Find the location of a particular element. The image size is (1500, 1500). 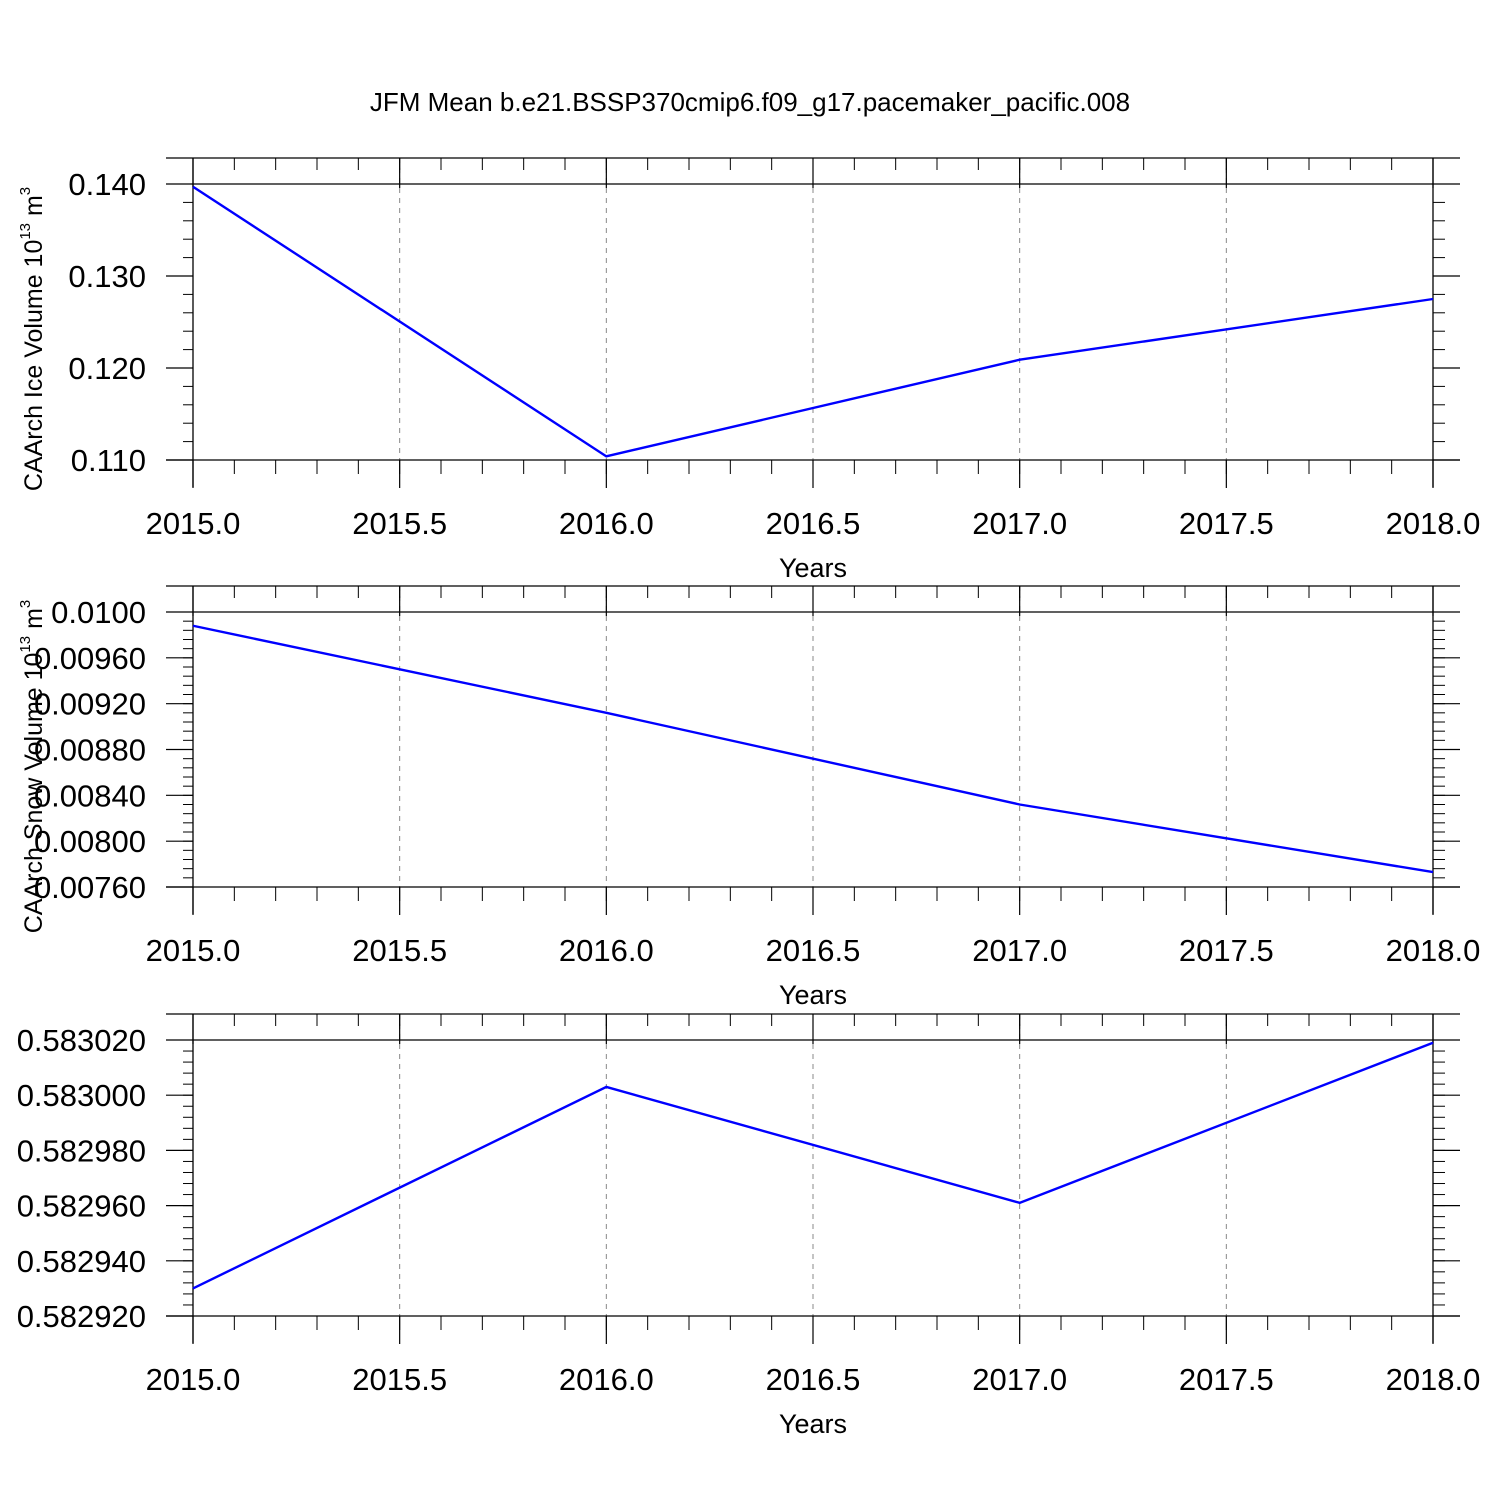

y-tick-label: 0.00840 is located at coordinates (90, 795).